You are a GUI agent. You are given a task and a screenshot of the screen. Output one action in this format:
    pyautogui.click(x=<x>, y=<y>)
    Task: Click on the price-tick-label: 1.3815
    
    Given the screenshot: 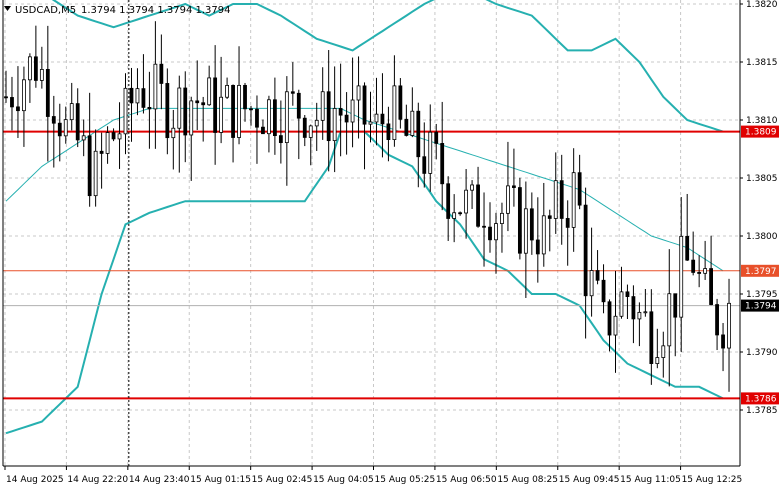 What is the action you would take?
    pyautogui.click(x=762, y=63)
    